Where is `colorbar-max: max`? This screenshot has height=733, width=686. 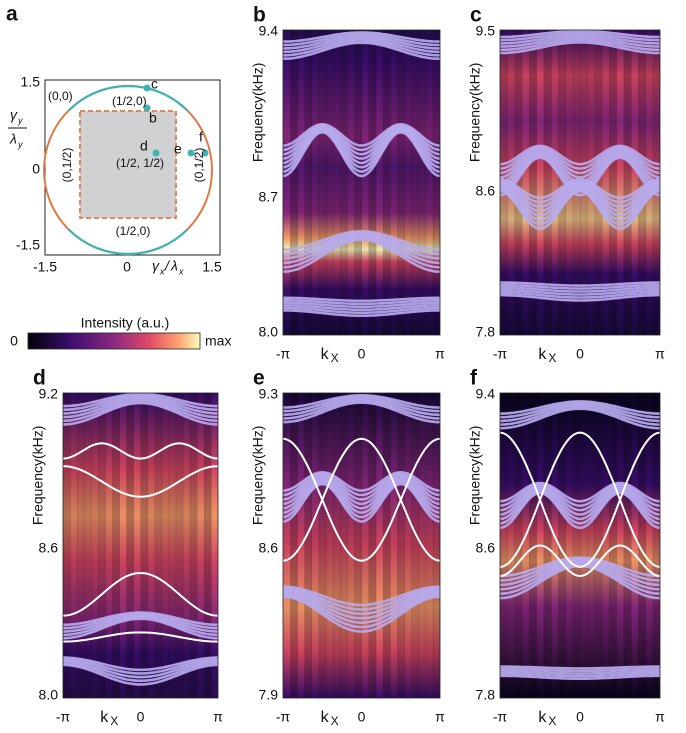 colorbar-max: max is located at coordinates (218, 341).